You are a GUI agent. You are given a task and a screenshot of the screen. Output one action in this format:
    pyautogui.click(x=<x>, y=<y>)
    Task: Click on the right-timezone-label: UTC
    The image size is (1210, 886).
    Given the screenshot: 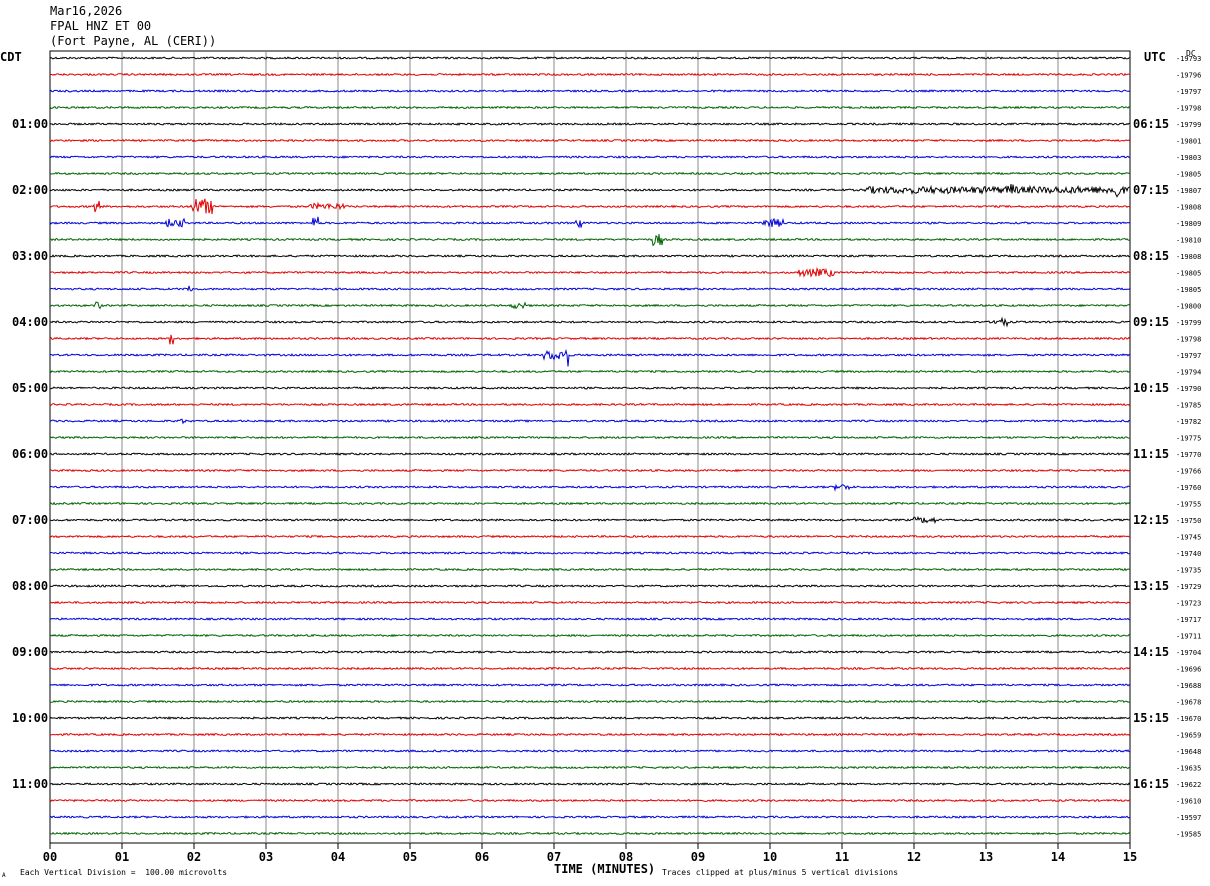 What is the action you would take?
    pyautogui.click(x=1155, y=57)
    